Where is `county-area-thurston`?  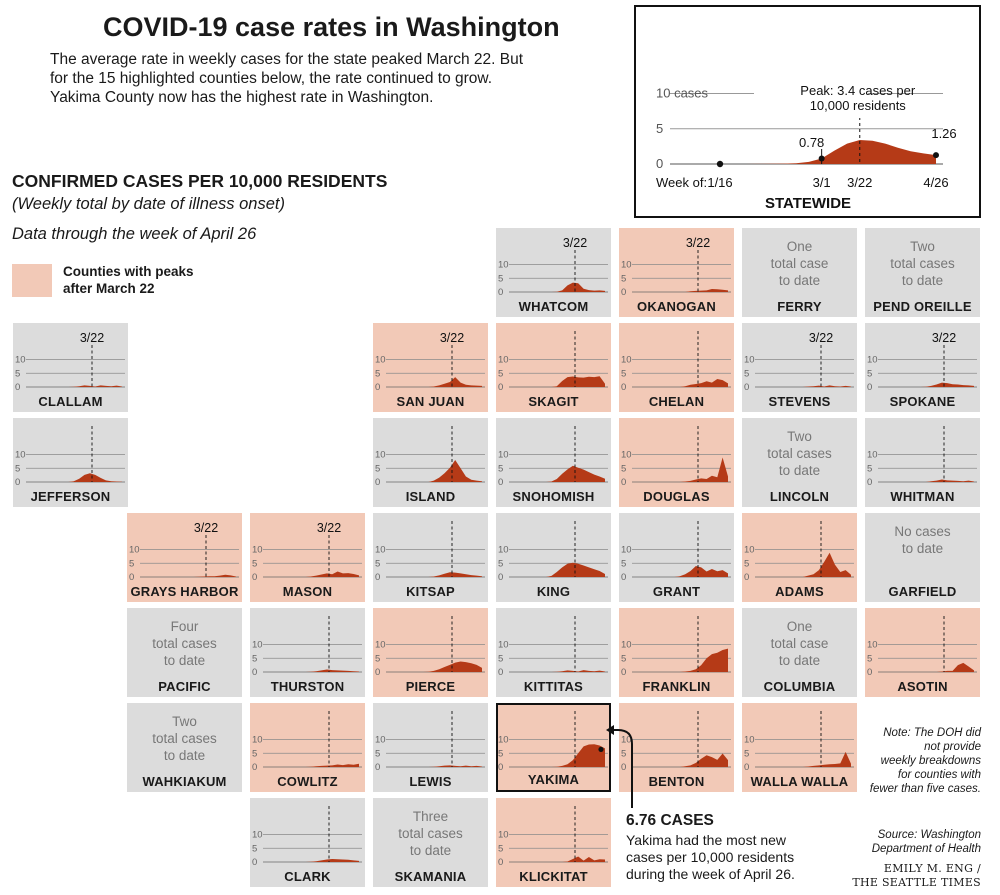
county-area-thurston is located at coordinates (313, 670).